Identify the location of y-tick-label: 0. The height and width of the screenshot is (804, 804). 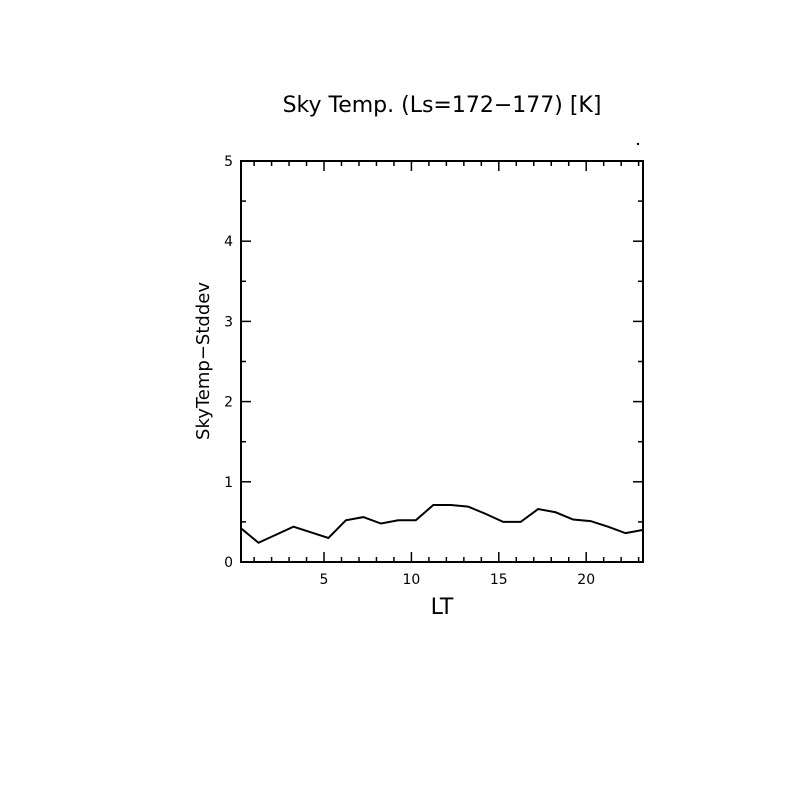
(228, 563).